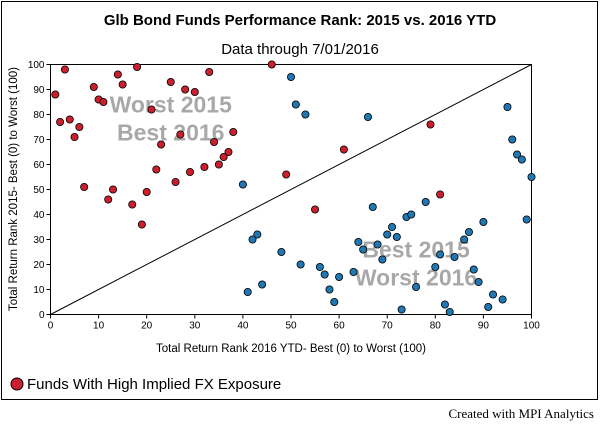 This screenshot has height=428, width=600. Describe the element at coordinates (39, 190) in the screenshot. I see `y-tick-label: 50` at that location.